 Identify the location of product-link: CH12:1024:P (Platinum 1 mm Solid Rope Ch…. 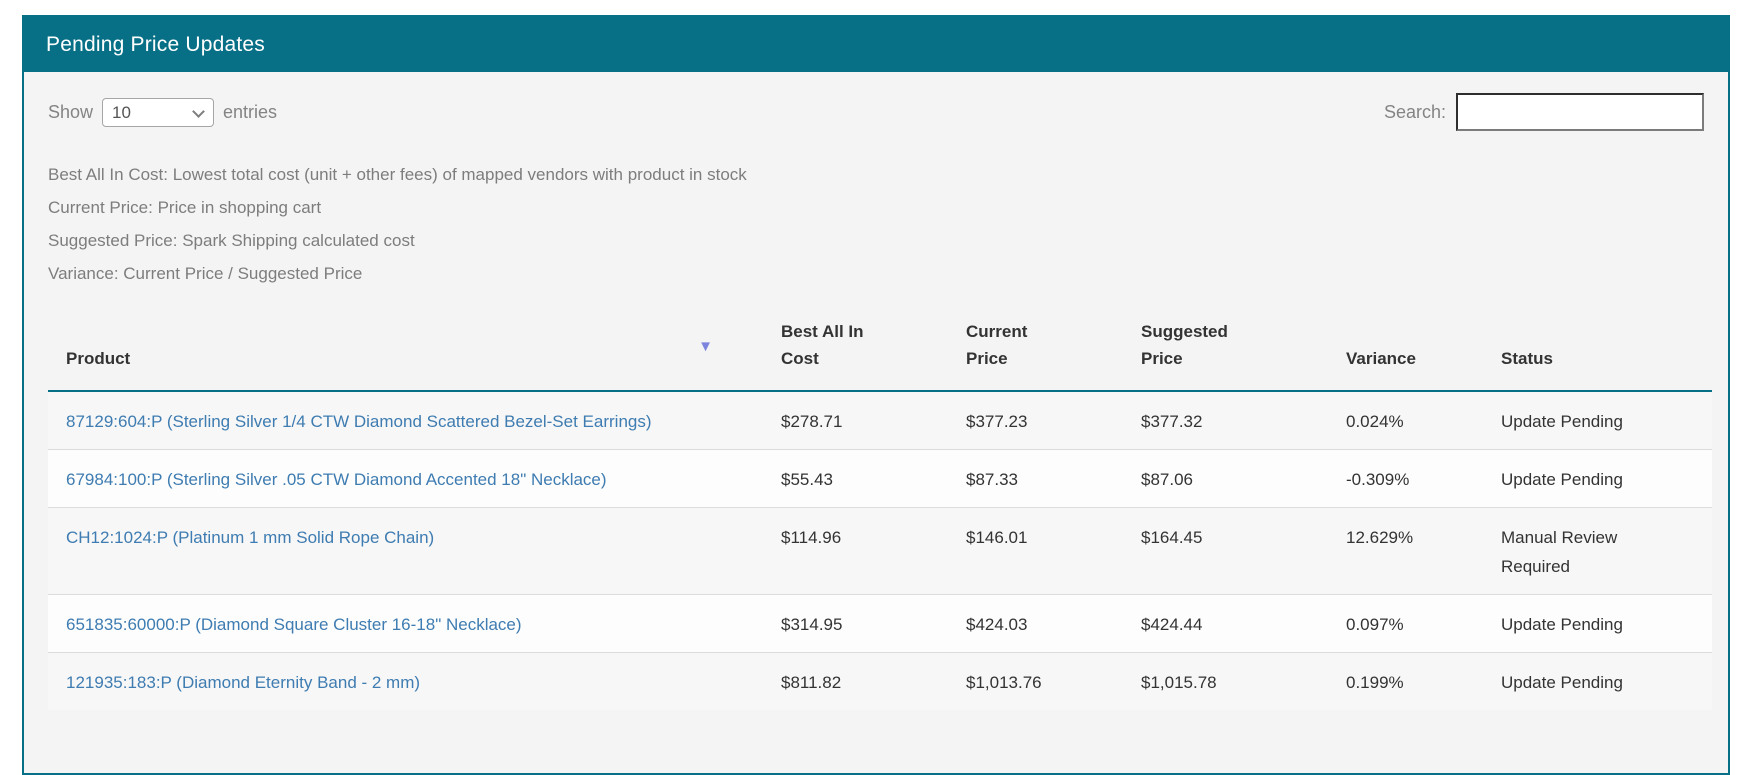
(250, 537).